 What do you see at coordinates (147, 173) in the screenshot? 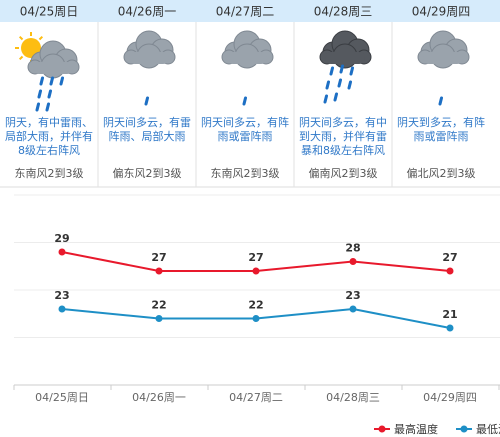
I see `wind: 偏东风2到3级` at bounding box center [147, 173].